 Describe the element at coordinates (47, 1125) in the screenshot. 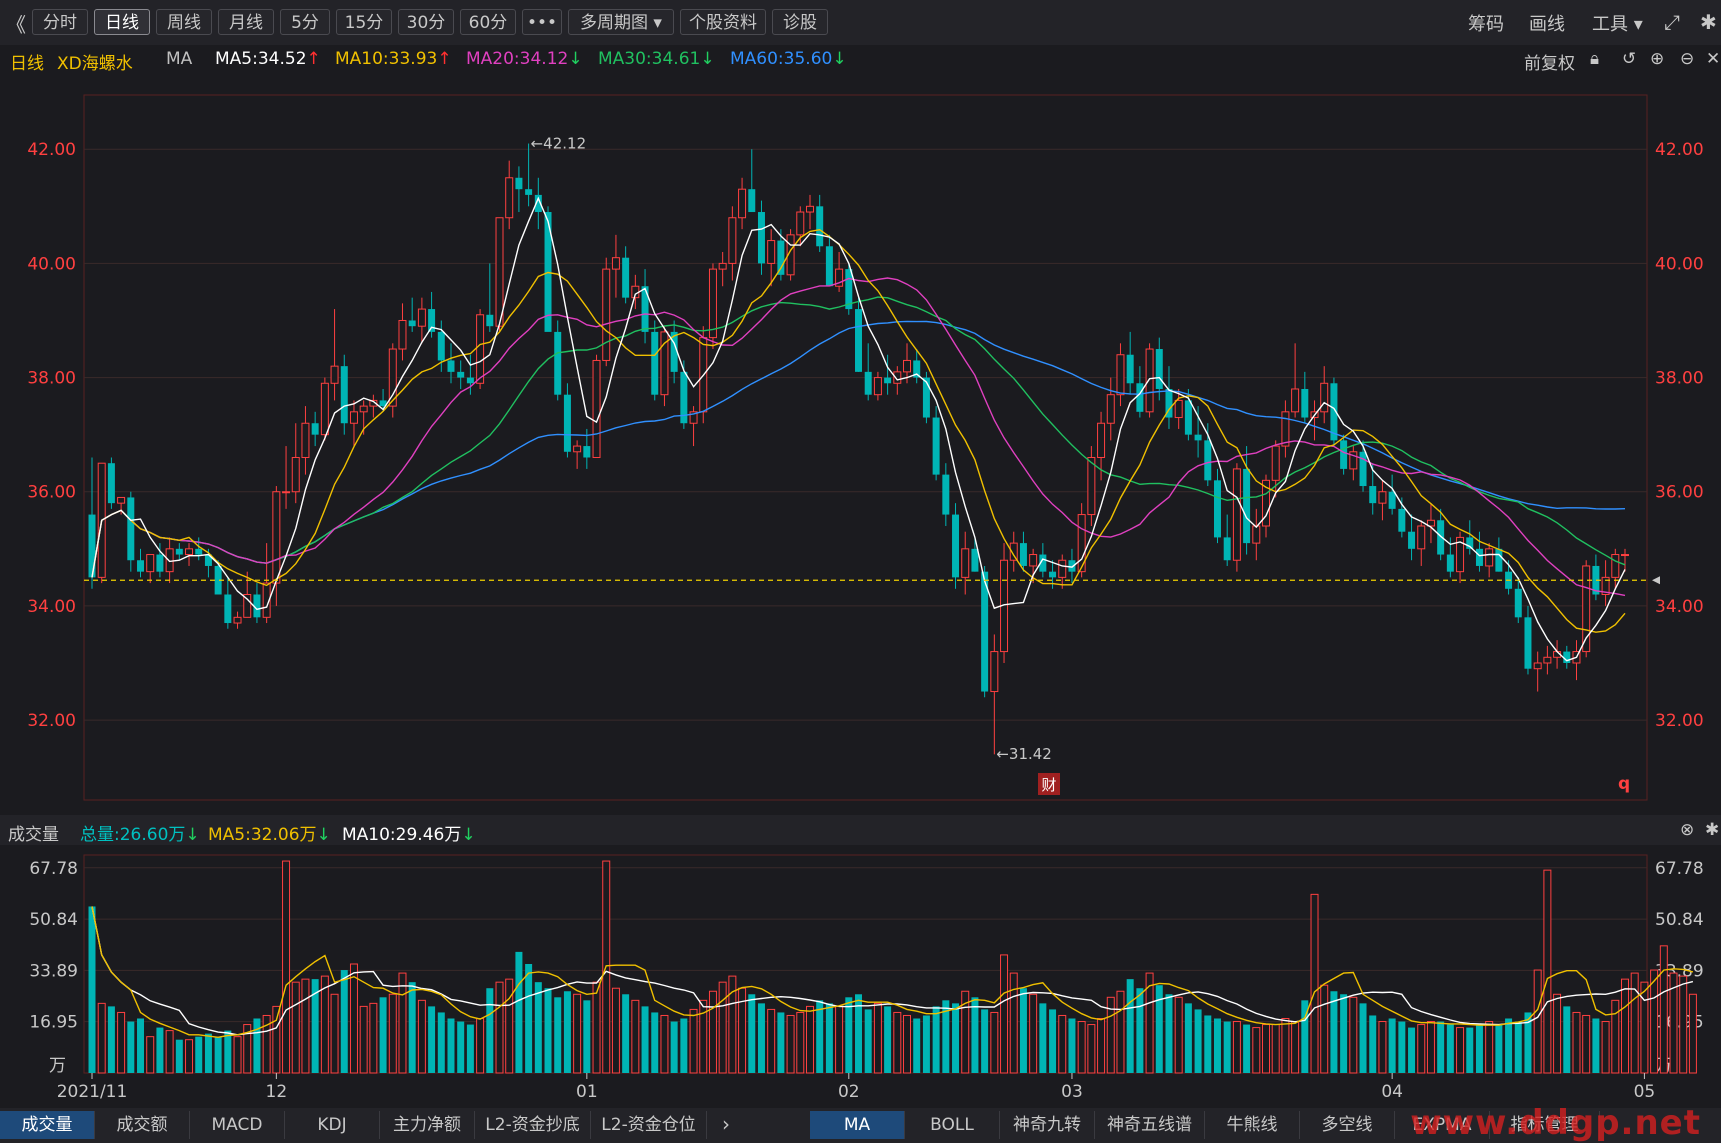

I see `indicator-tab-0: 成交量` at that location.